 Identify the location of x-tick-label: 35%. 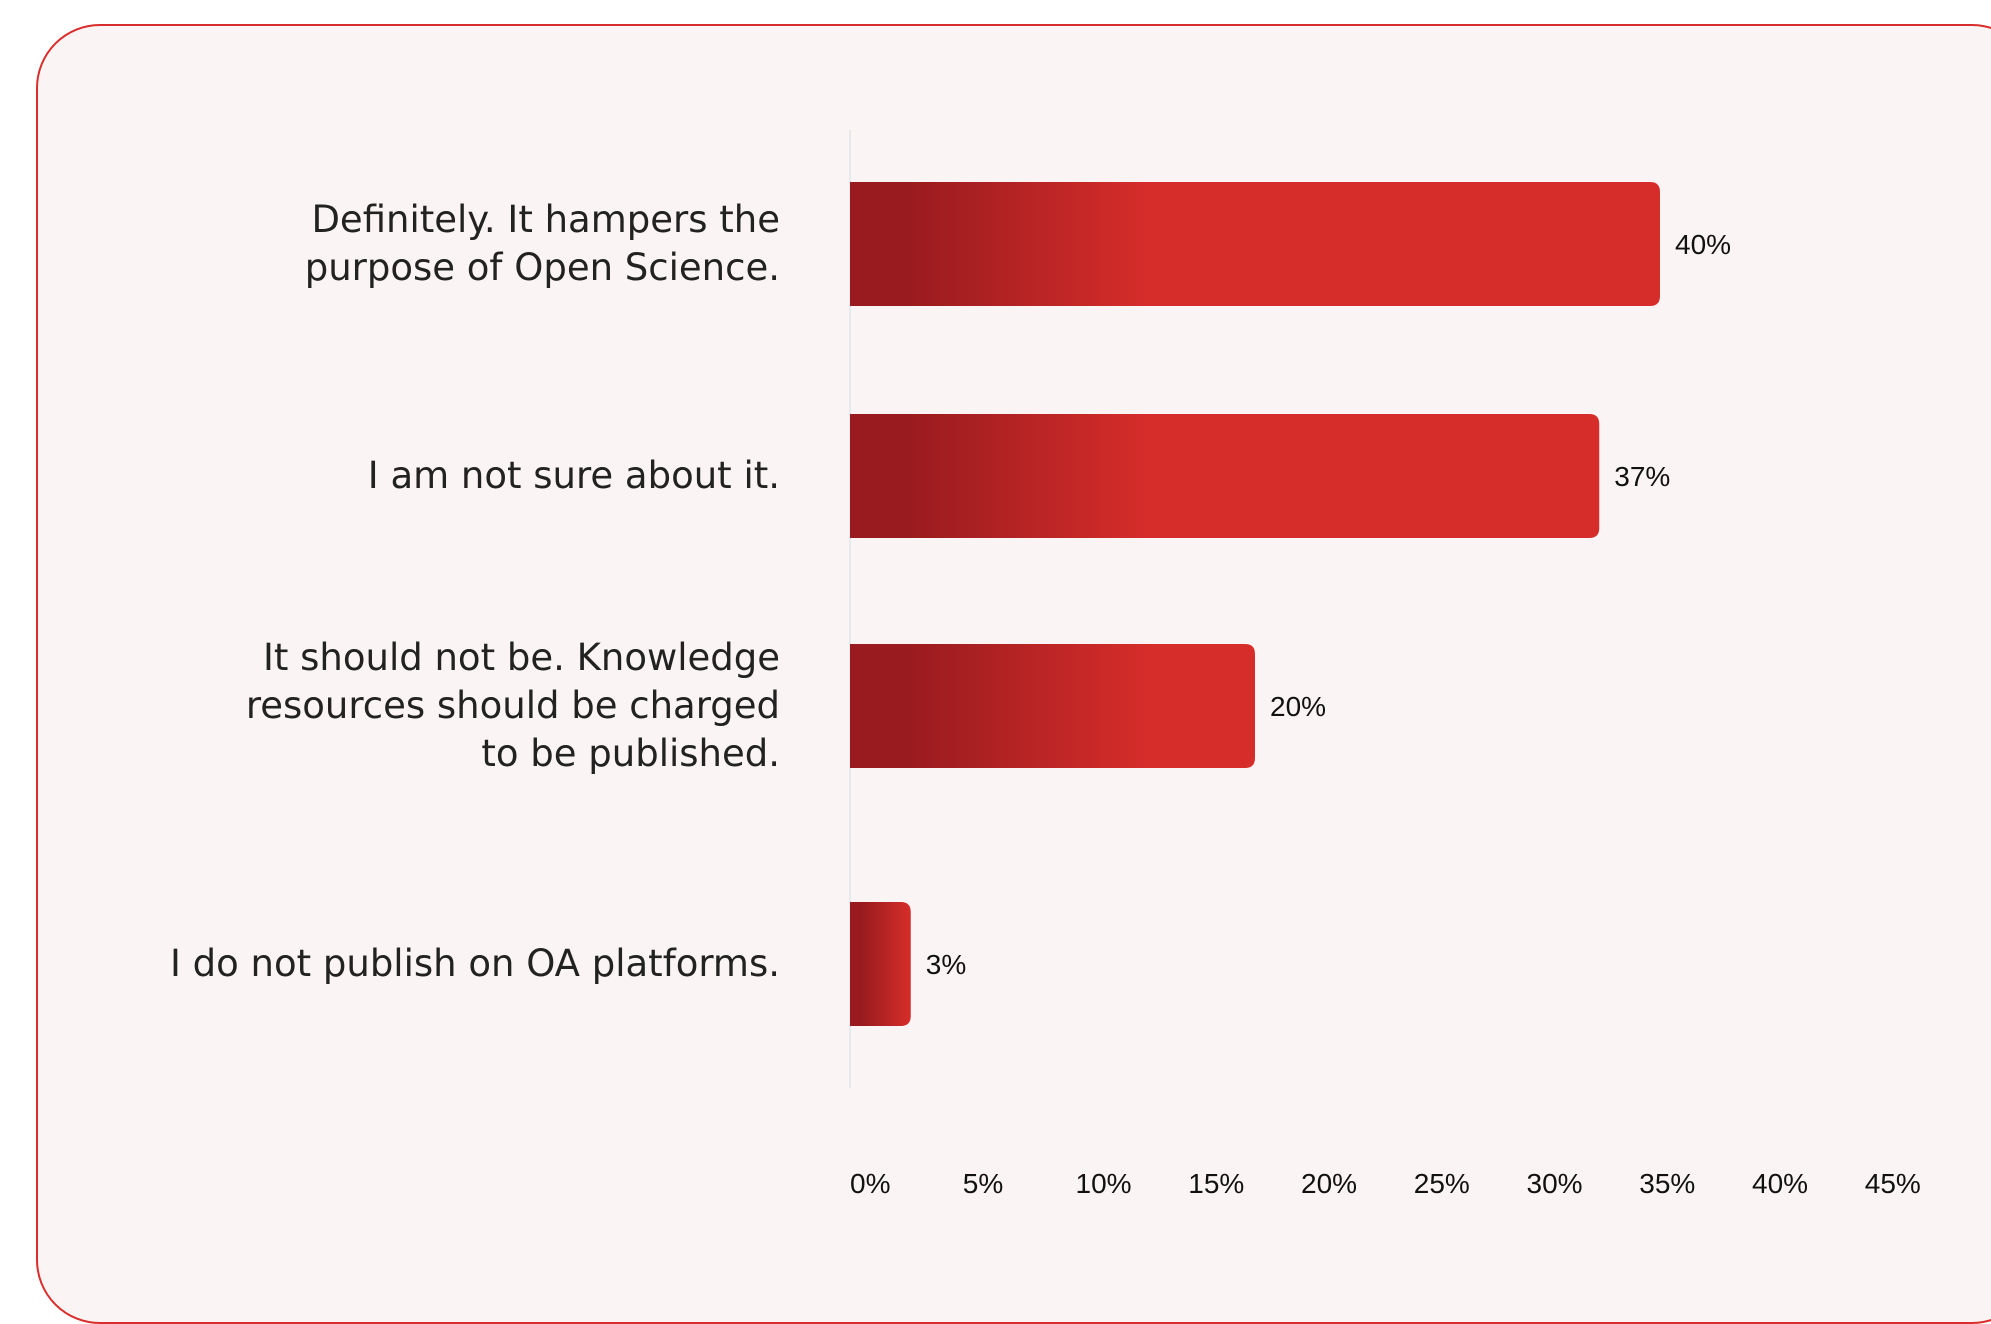
(1667, 1183).